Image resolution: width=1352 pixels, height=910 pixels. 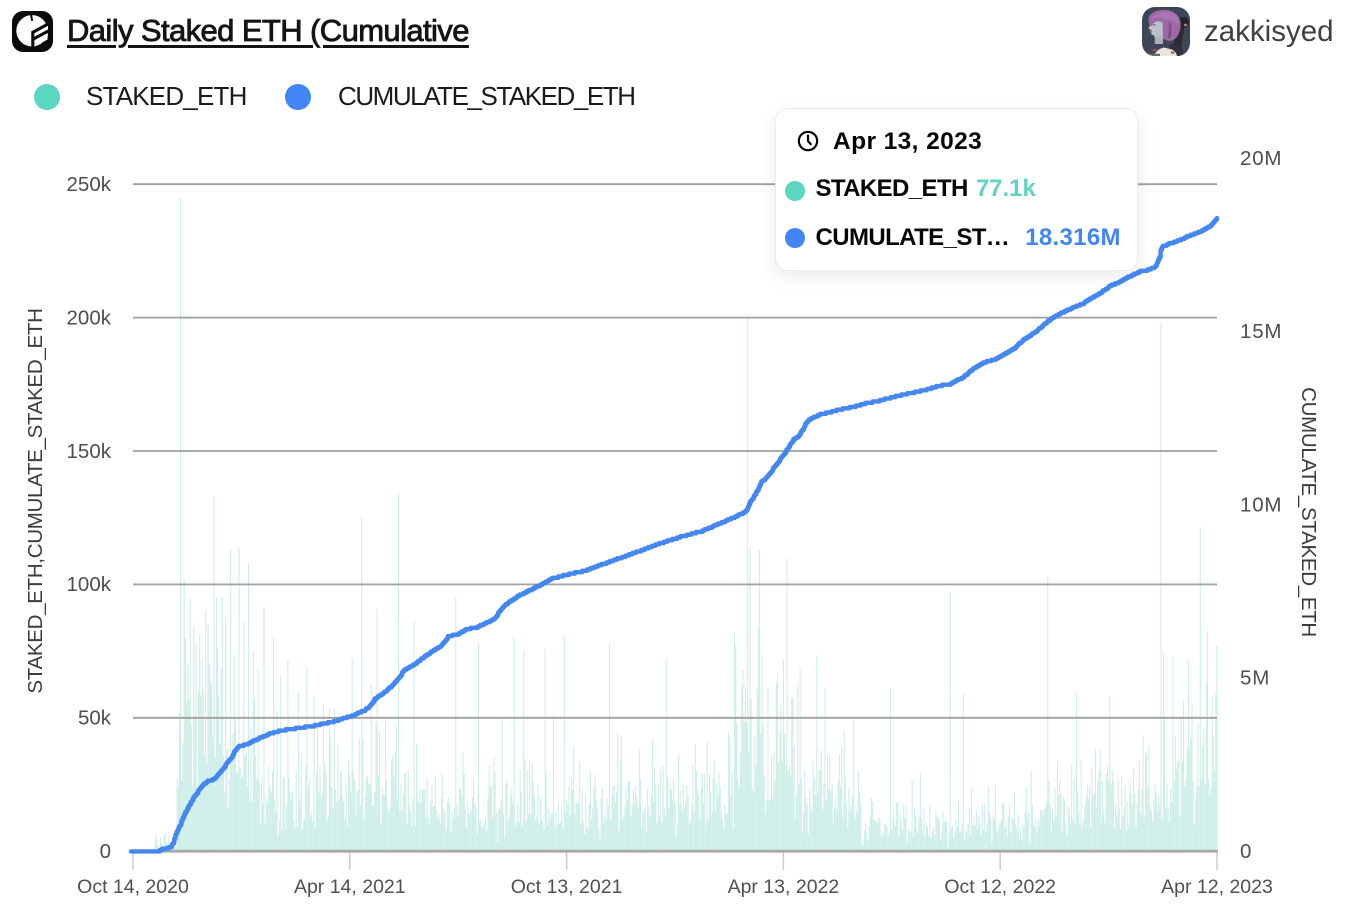 What do you see at coordinates (784, 887) in the screenshot?
I see `svg-text: Apr 13, 2022` at bounding box center [784, 887].